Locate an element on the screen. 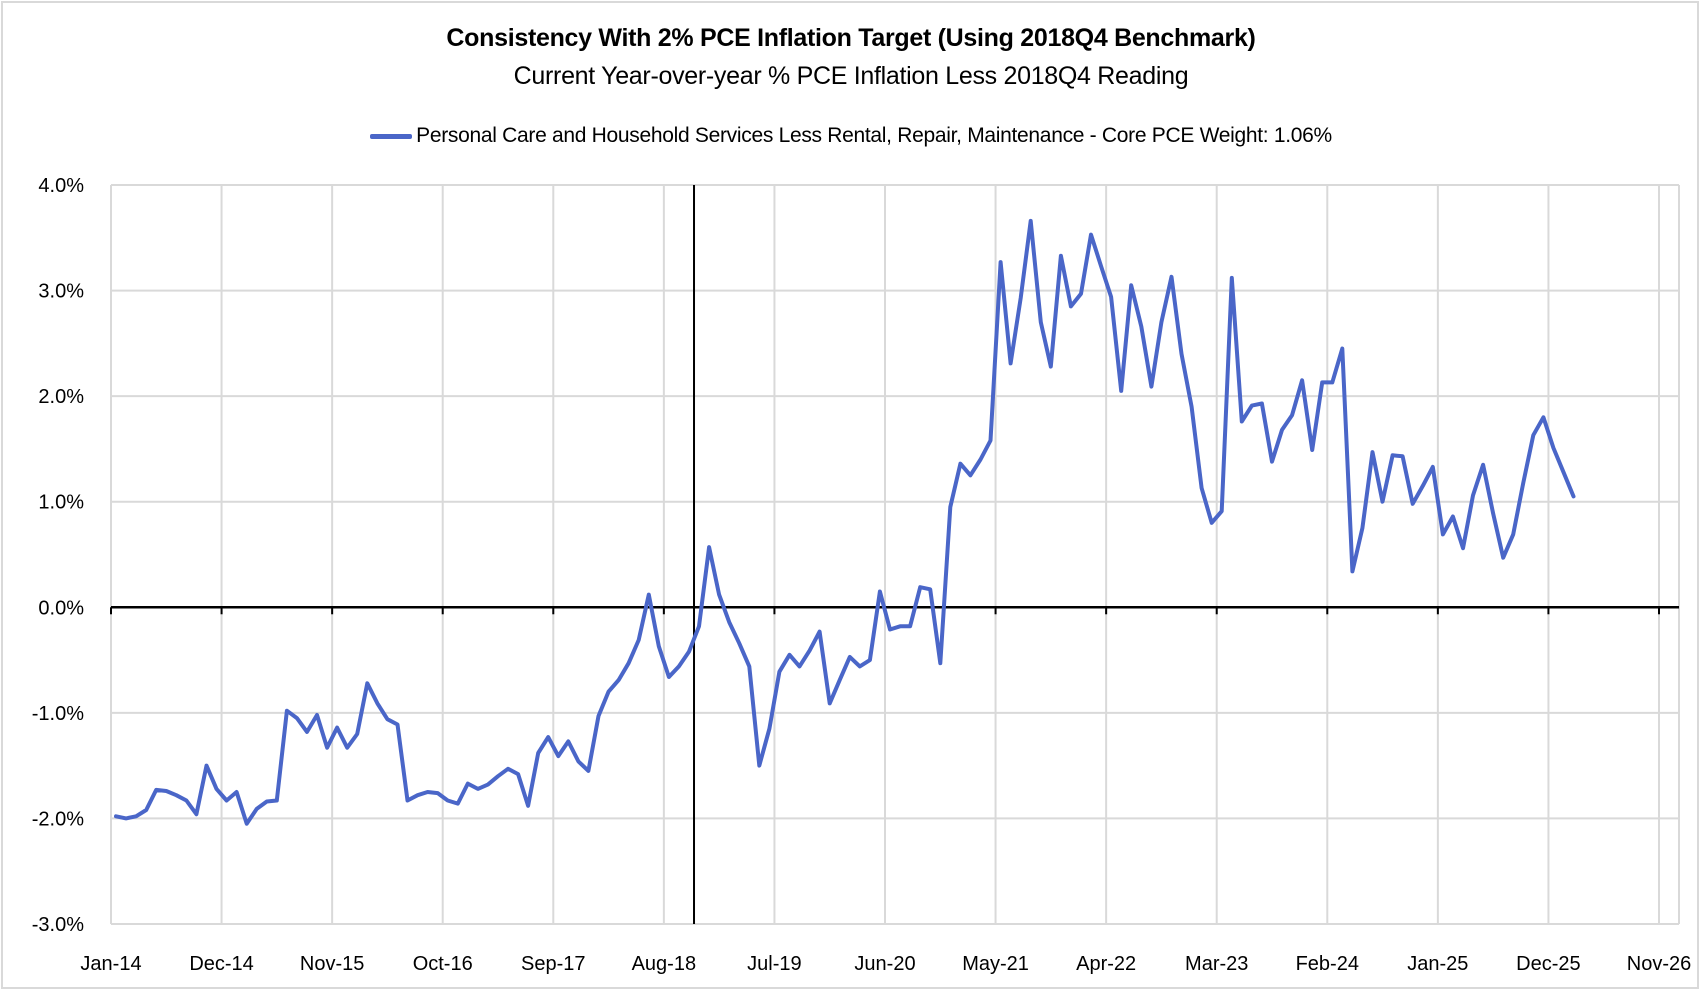 The image size is (1702, 992). y-axis-tick-labels: 4.0% 3.0% 2.0% 1.0% 0.0% -1.0% -2.0% -3.0% is located at coordinates (58, 555).